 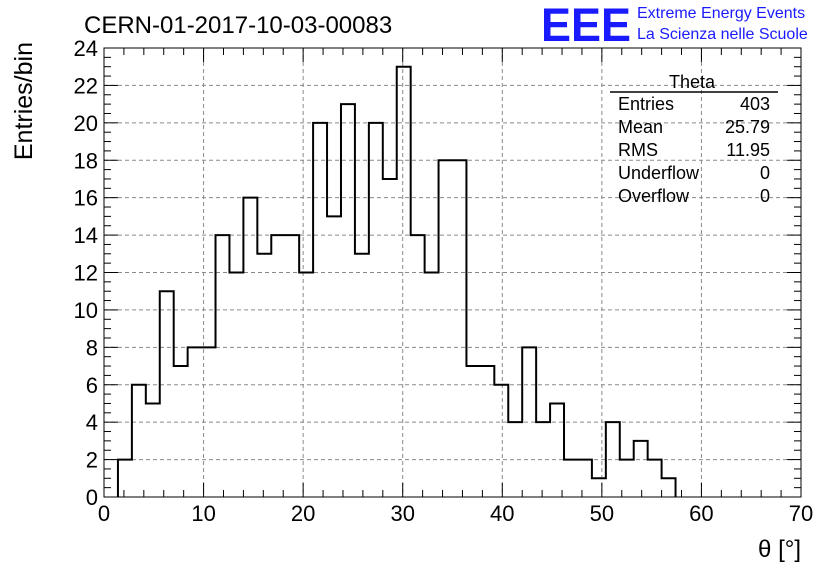 I want to click on stats-row-label: Underflow, so click(x=659, y=173).